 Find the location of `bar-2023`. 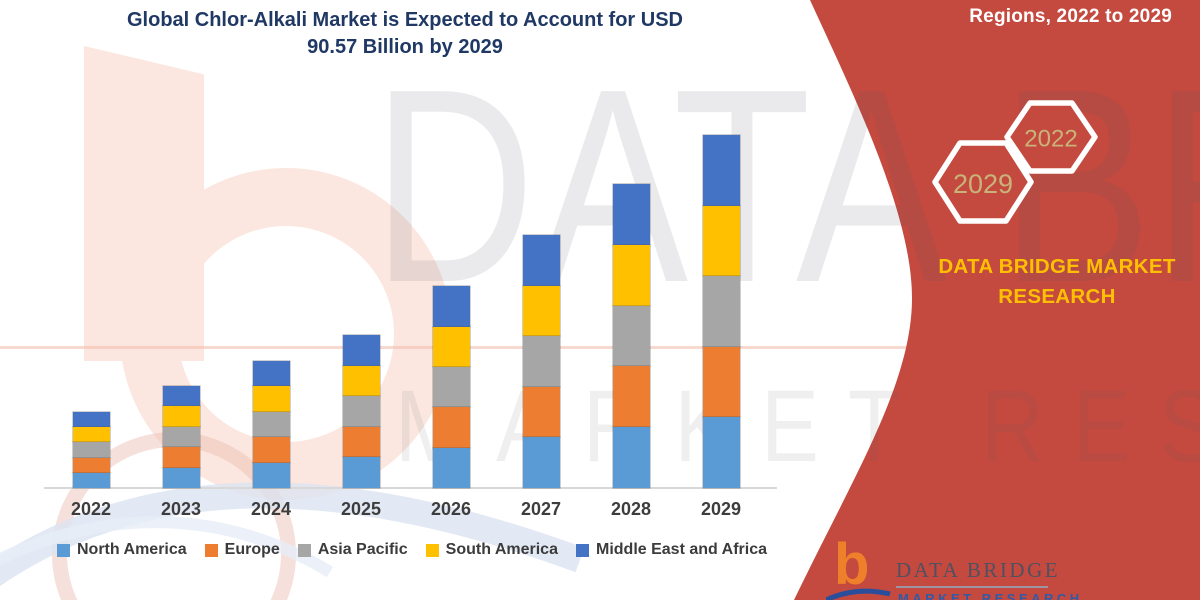

bar-2023 is located at coordinates (181, 436).